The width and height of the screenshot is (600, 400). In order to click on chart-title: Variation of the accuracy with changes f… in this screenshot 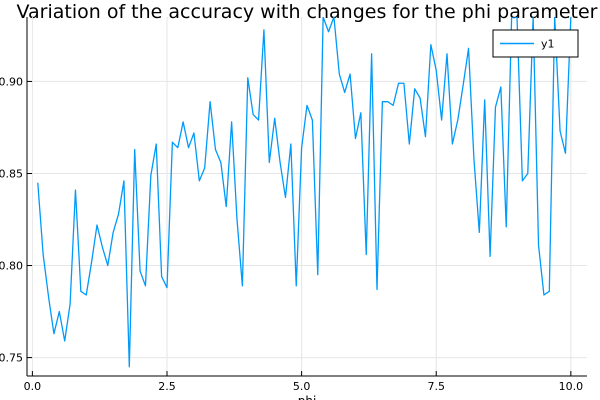, I will do `click(307, 12)`.